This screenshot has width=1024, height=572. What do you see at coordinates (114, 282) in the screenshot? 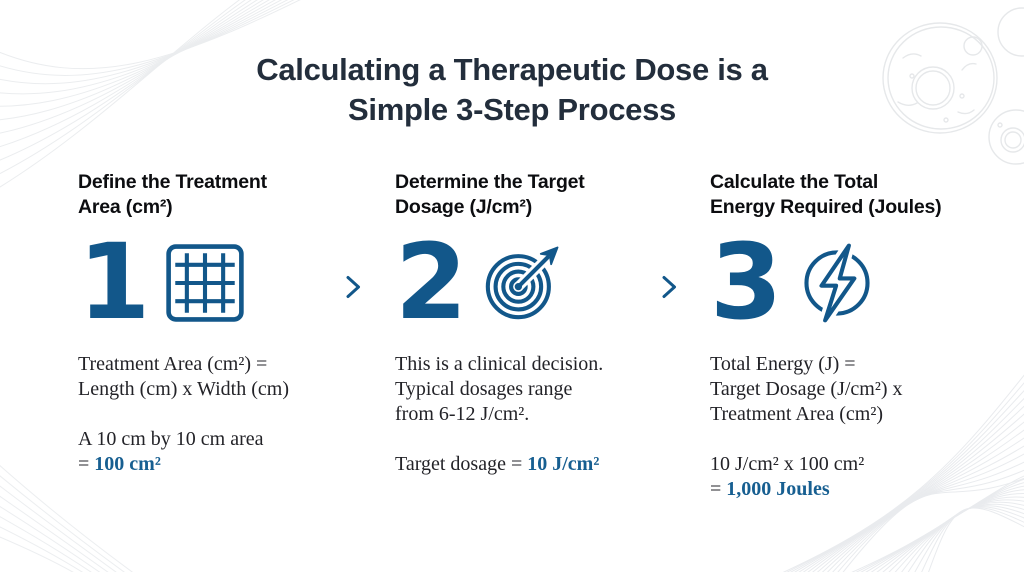
I see `step-number: 1` at bounding box center [114, 282].